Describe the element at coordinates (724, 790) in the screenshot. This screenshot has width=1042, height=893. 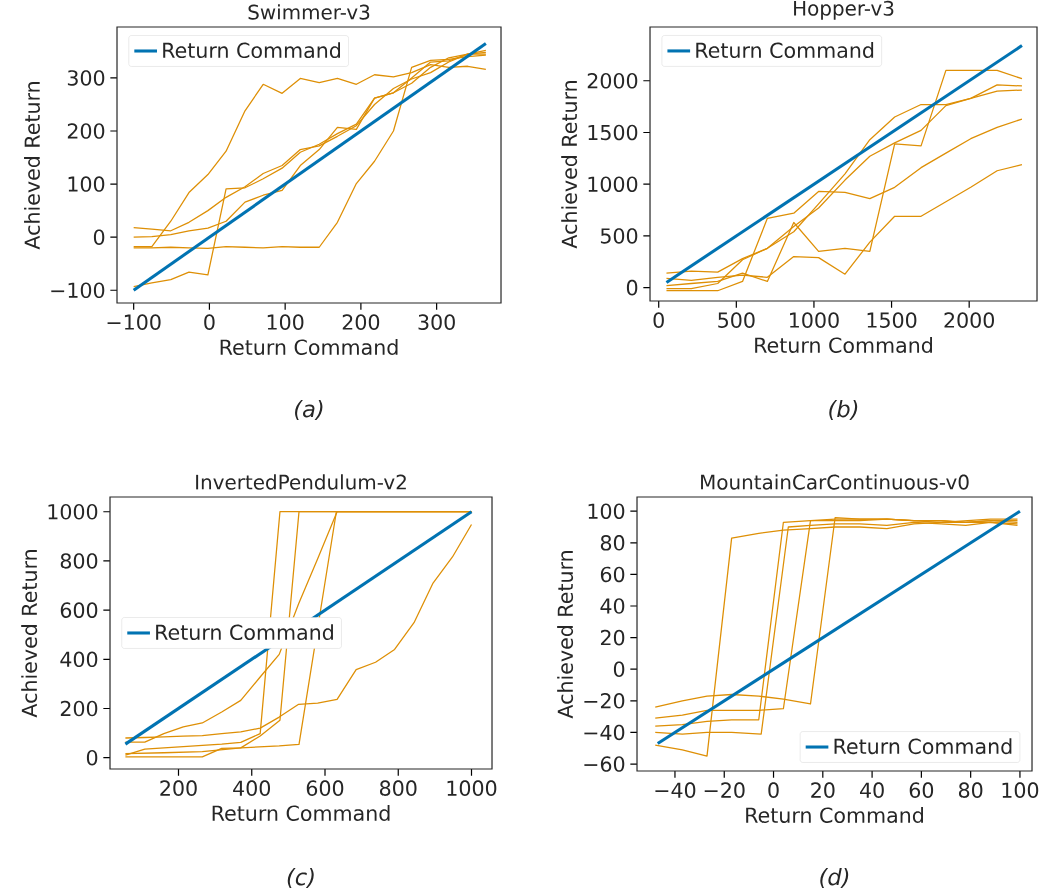
I see `x-tick-label: −20` at that location.